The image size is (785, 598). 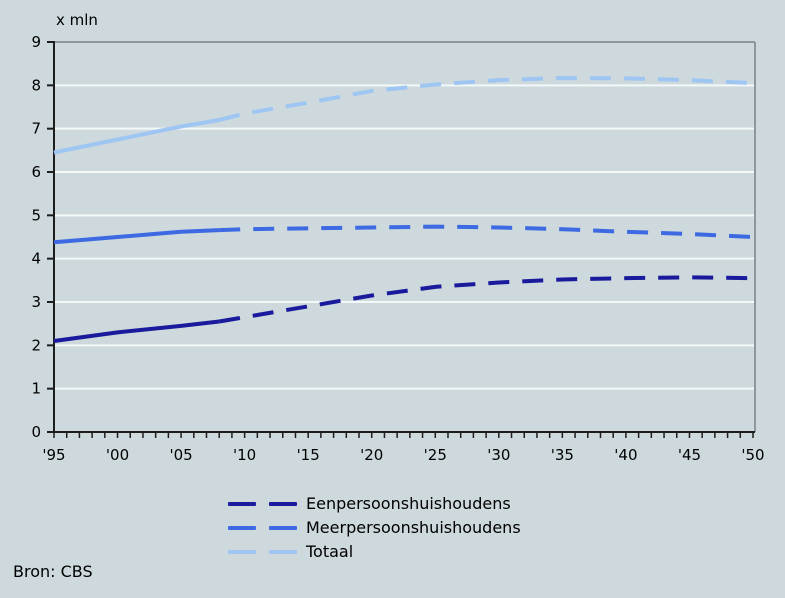 What do you see at coordinates (36, 172) in the screenshot?
I see `y-tick-label: 6` at bounding box center [36, 172].